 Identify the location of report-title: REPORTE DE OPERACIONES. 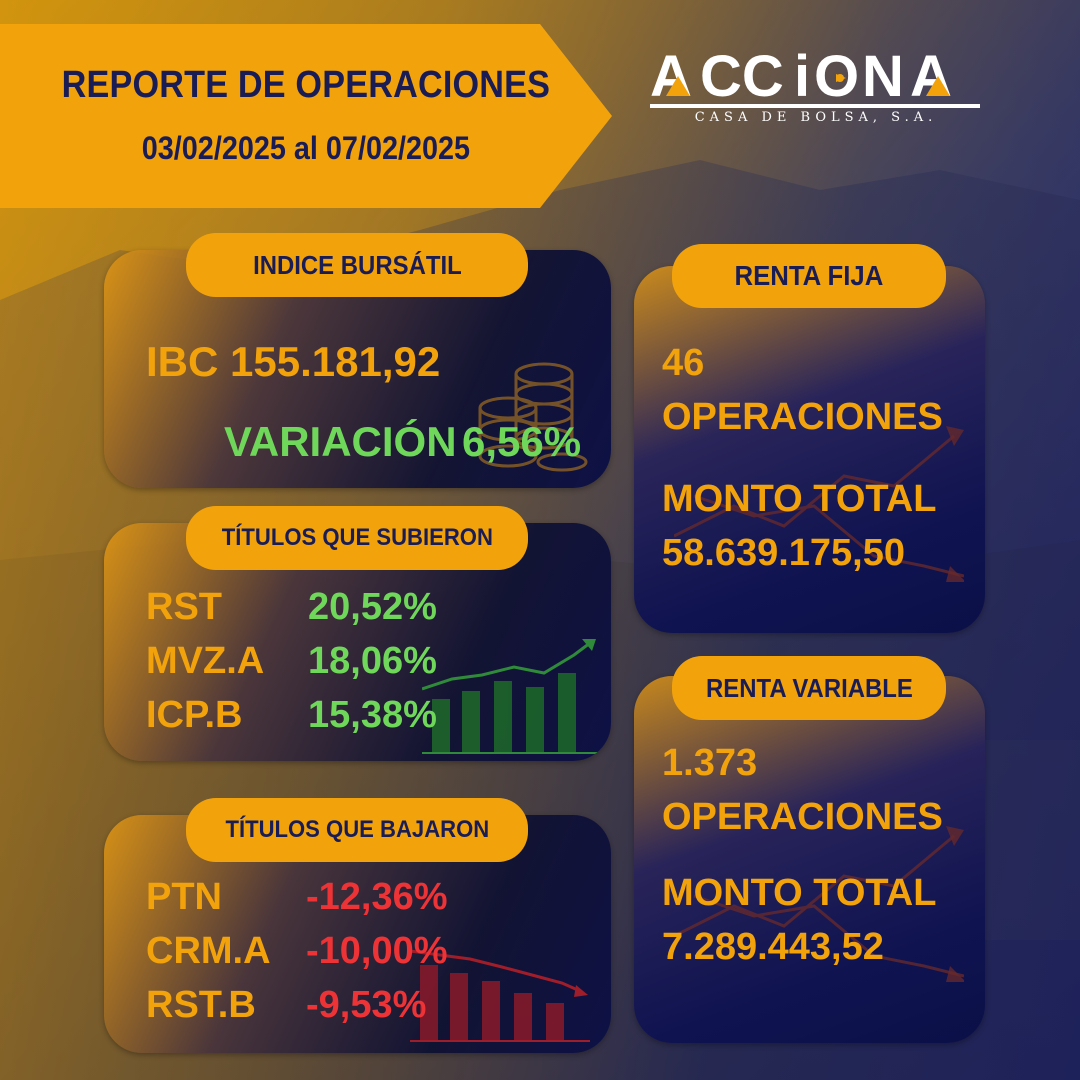
(306, 85).